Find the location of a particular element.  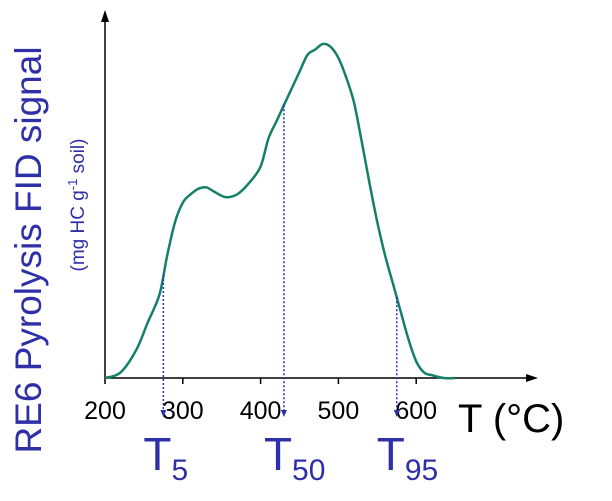

marker-label-T50: T50 is located at coordinates (294, 457).